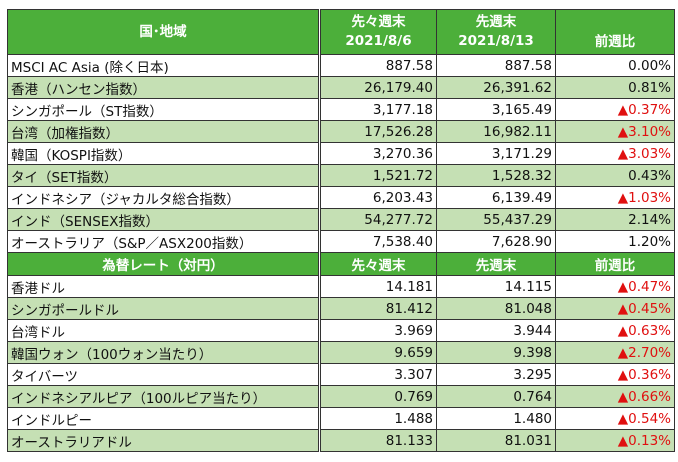  I want to click on cell-prev1: 3.944, so click(496, 330).